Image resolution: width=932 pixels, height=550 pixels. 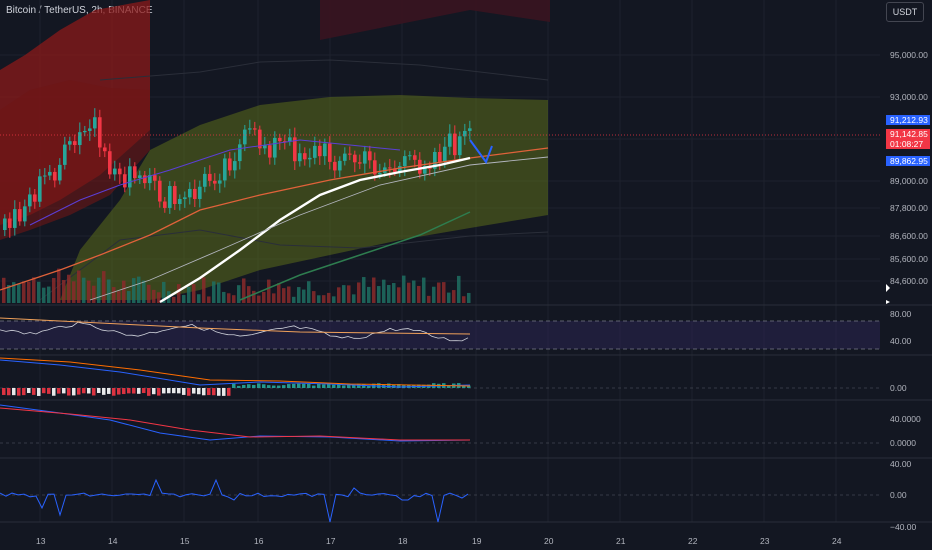 What do you see at coordinates (905, 419) in the screenshot?
I see `pane-tick: 40.0000` at bounding box center [905, 419].